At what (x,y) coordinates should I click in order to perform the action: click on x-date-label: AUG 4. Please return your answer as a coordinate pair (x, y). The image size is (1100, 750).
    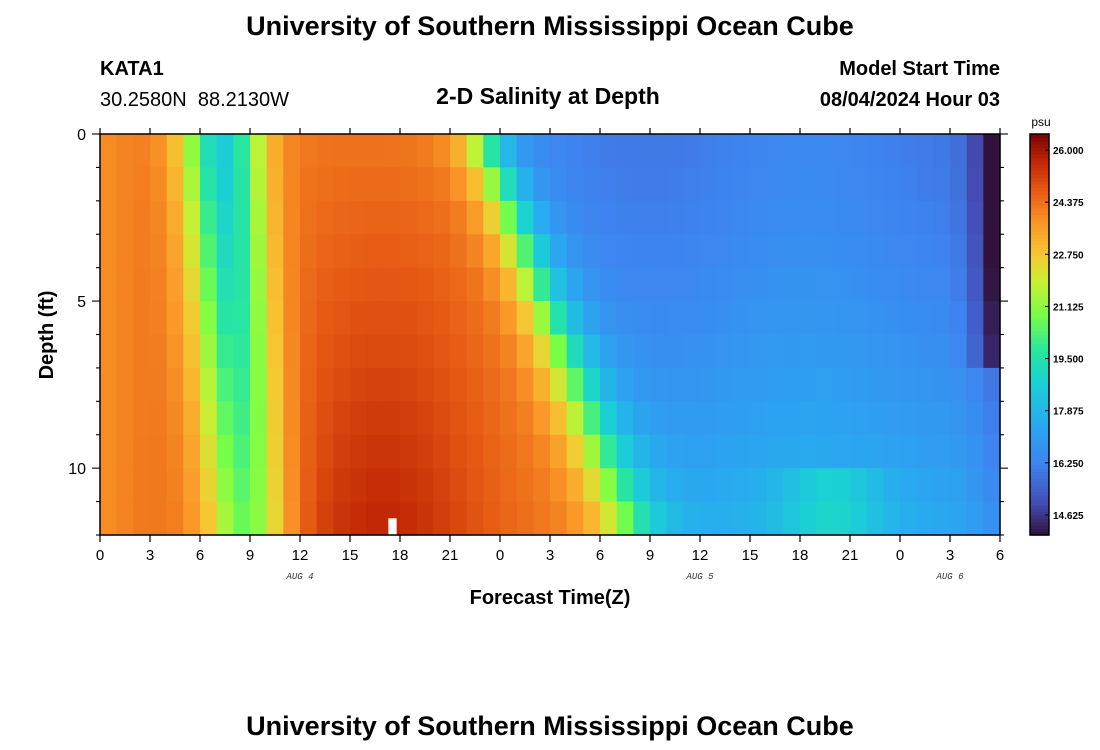
    Looking at the image, I should click on (299, 577).